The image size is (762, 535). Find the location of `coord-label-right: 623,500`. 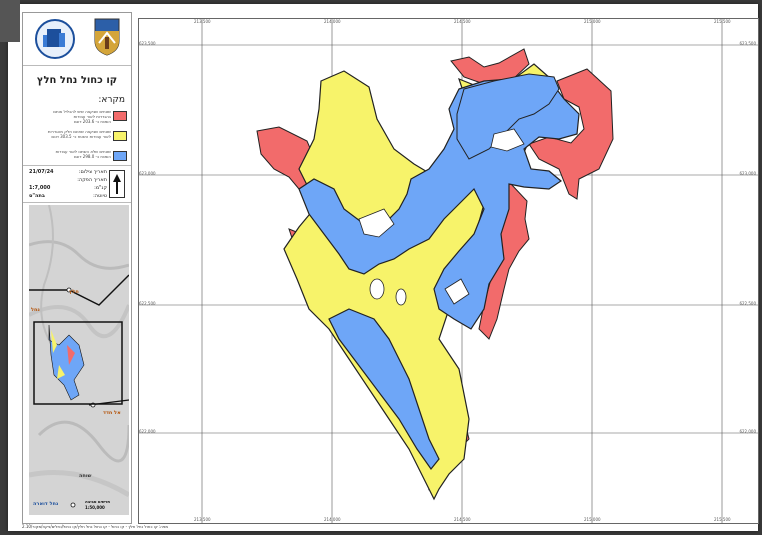

coord-label-right: 623,500 is located at coordinates (747, 43).